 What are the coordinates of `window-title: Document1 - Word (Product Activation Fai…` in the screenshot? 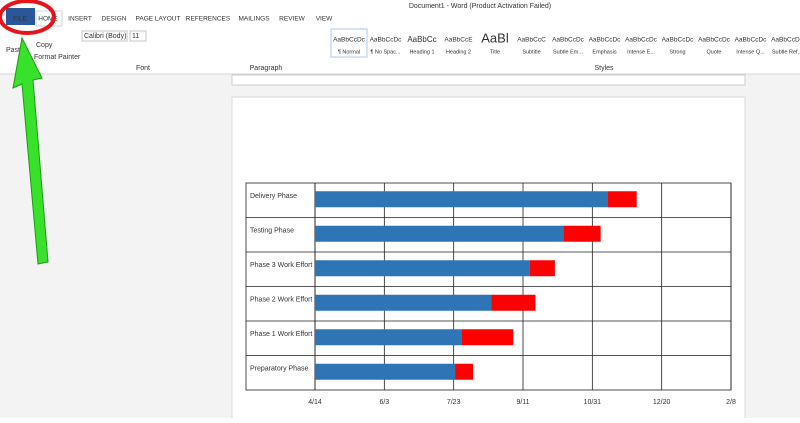 It's located at (480, 6).